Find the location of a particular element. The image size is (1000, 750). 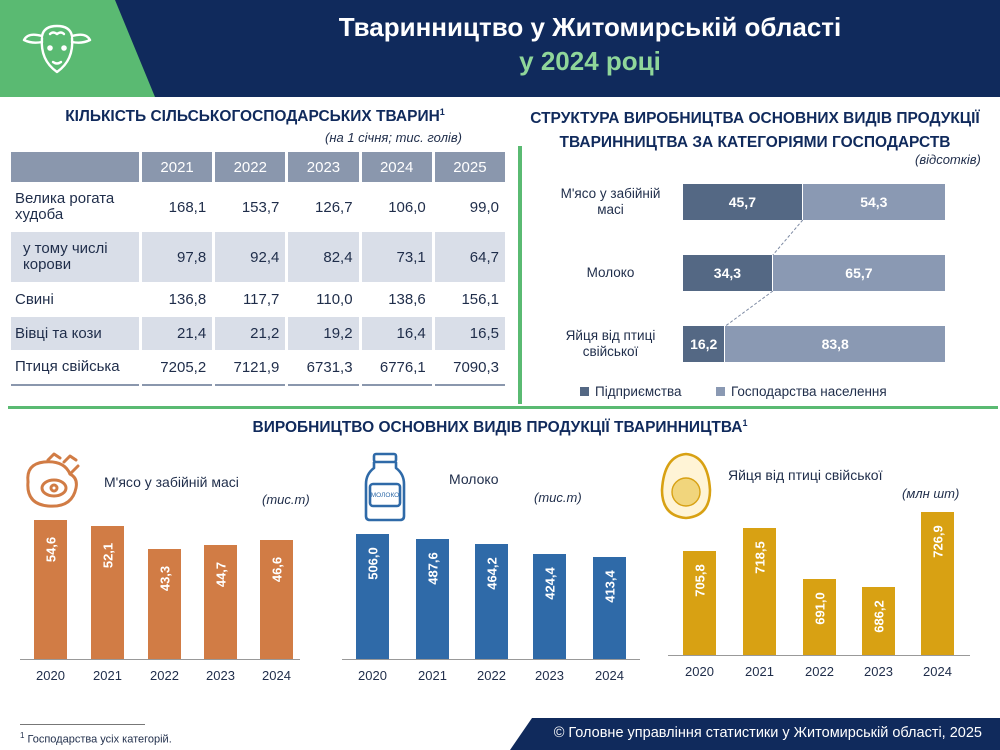

legend-swatch is located at coordinates (720, 391).